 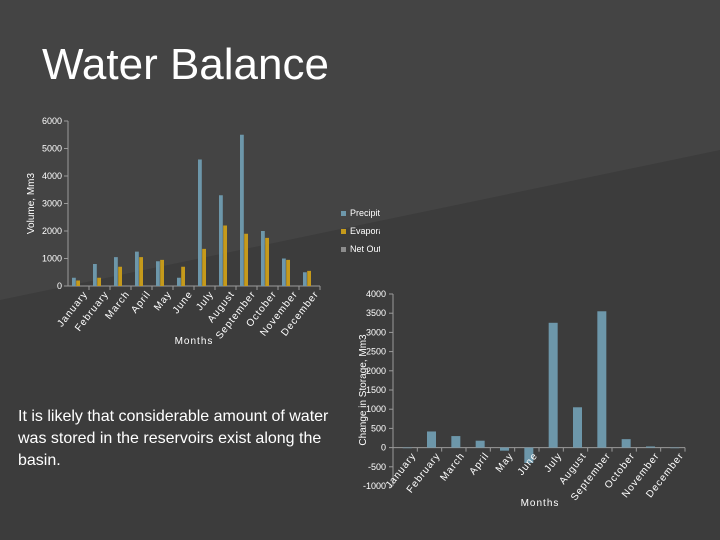 What do you see at coordinates (378, 428) in the screenshot?
I see `y-tick-label: 500` at bounding box center [378, 428].